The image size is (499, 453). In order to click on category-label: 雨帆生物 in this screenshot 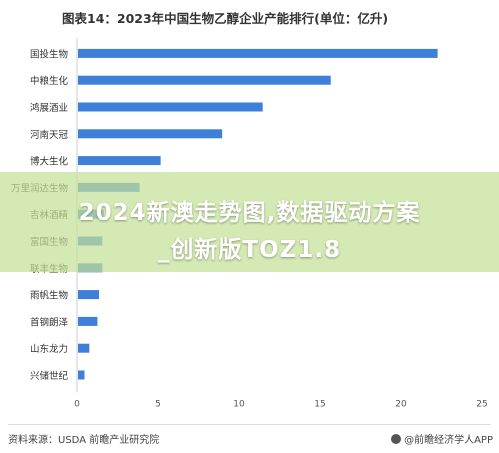, I will do `click(49, 296)`.